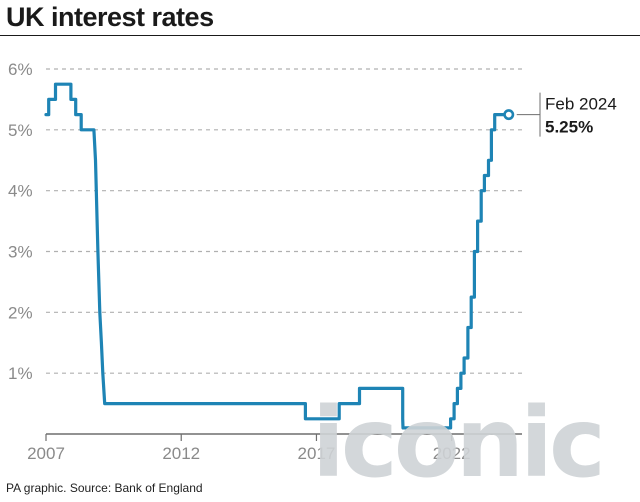  Describe the element at coordinates (569, 127) in the screenshot. I see `annotation-value: 5.25%` at that location.